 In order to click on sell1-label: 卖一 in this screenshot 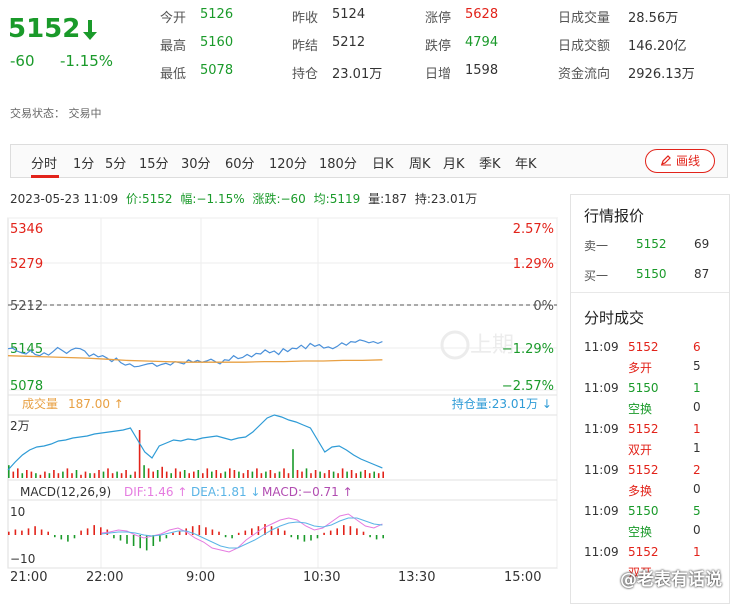, I will do `click(596, 246)`.